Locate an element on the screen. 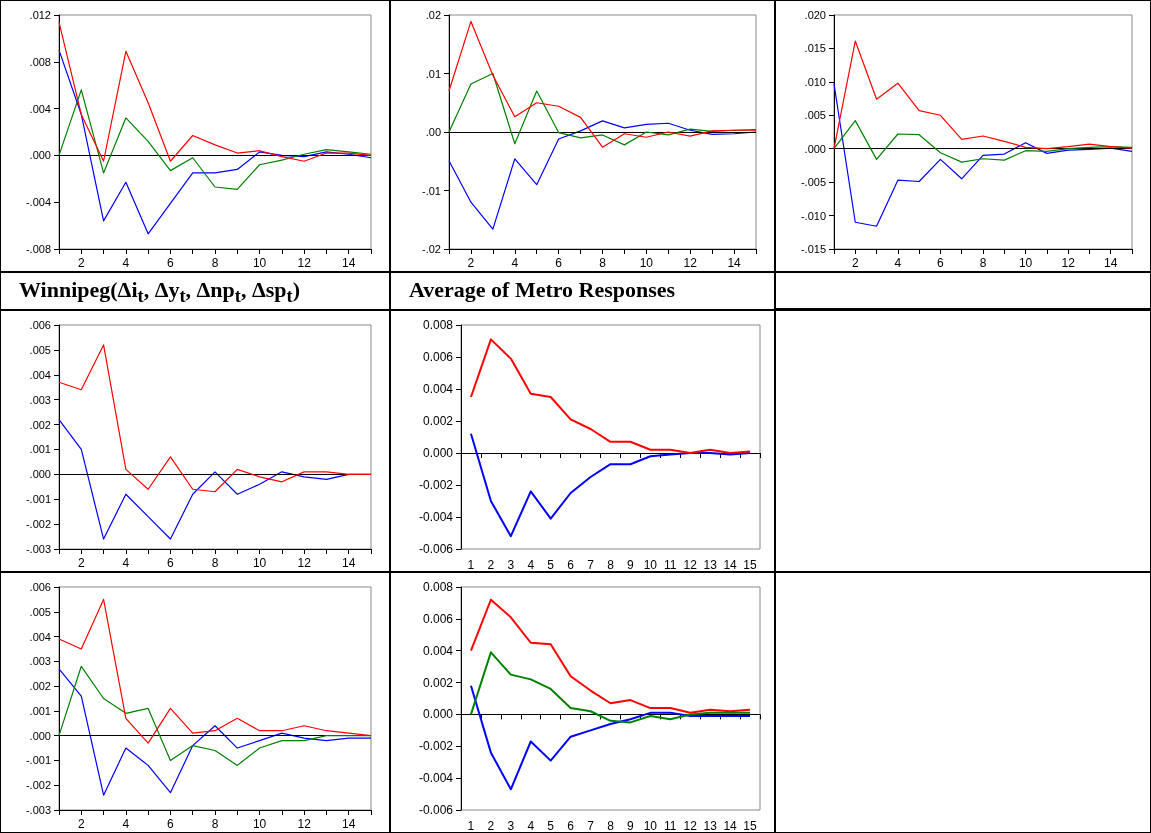  y-tick-label: -.015 is located at coordinates (813, 249).